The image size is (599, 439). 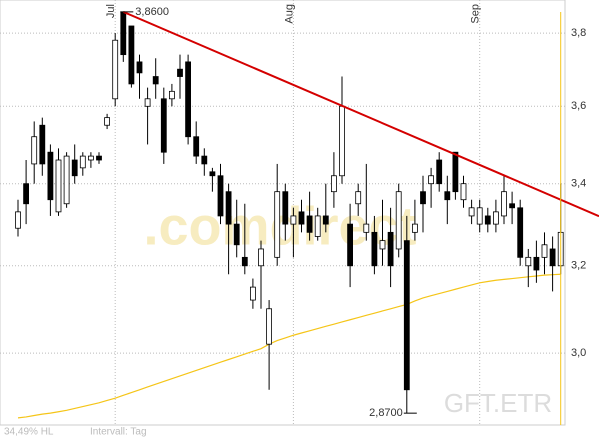 What do you see at coordinates (386, 413) in the screenshot?
I see `annotation-label: 2,8700` at bounding box center [386, 413].